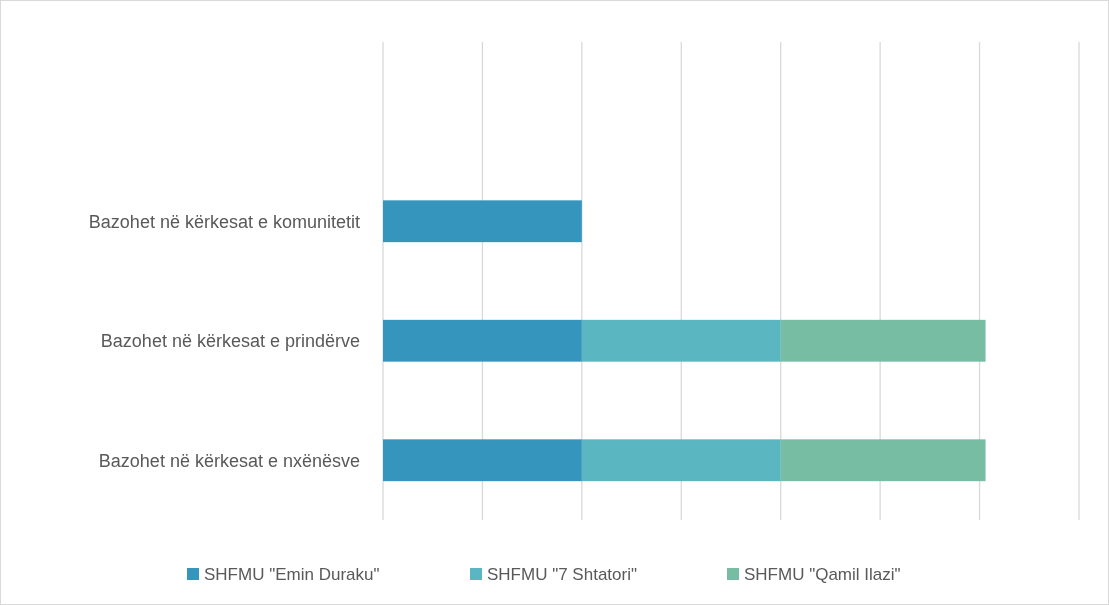 The image size is (1109, 605). What do you see at coordinates (230, 341) in the screenshot?
I see `y-tick-label: Bazohet në kërkesat e prindërve` at bounding box center [230, 341].